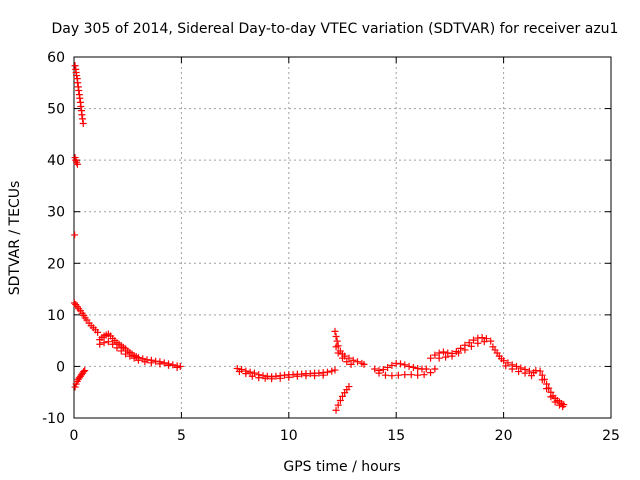  I want to click on y-tick-label: 20, so click(56, 264).